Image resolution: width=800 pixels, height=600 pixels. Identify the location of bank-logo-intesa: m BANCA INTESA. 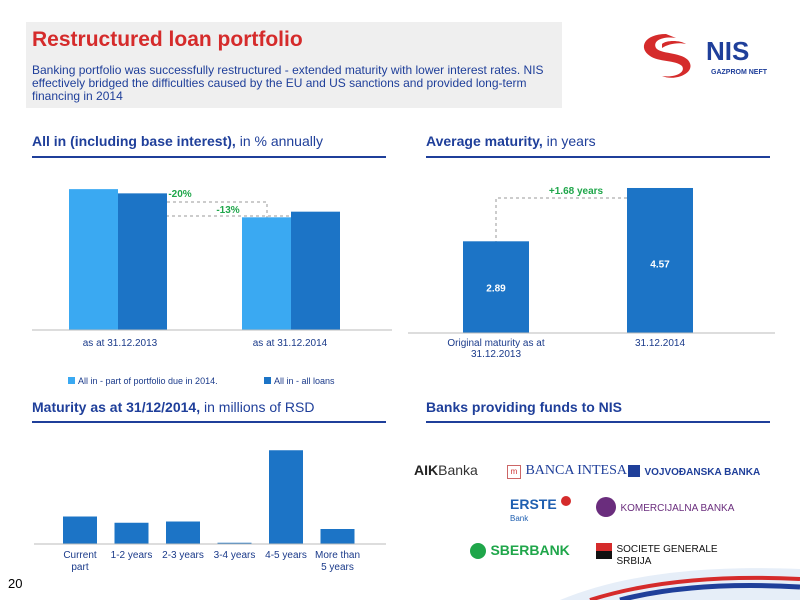
(567, 470).